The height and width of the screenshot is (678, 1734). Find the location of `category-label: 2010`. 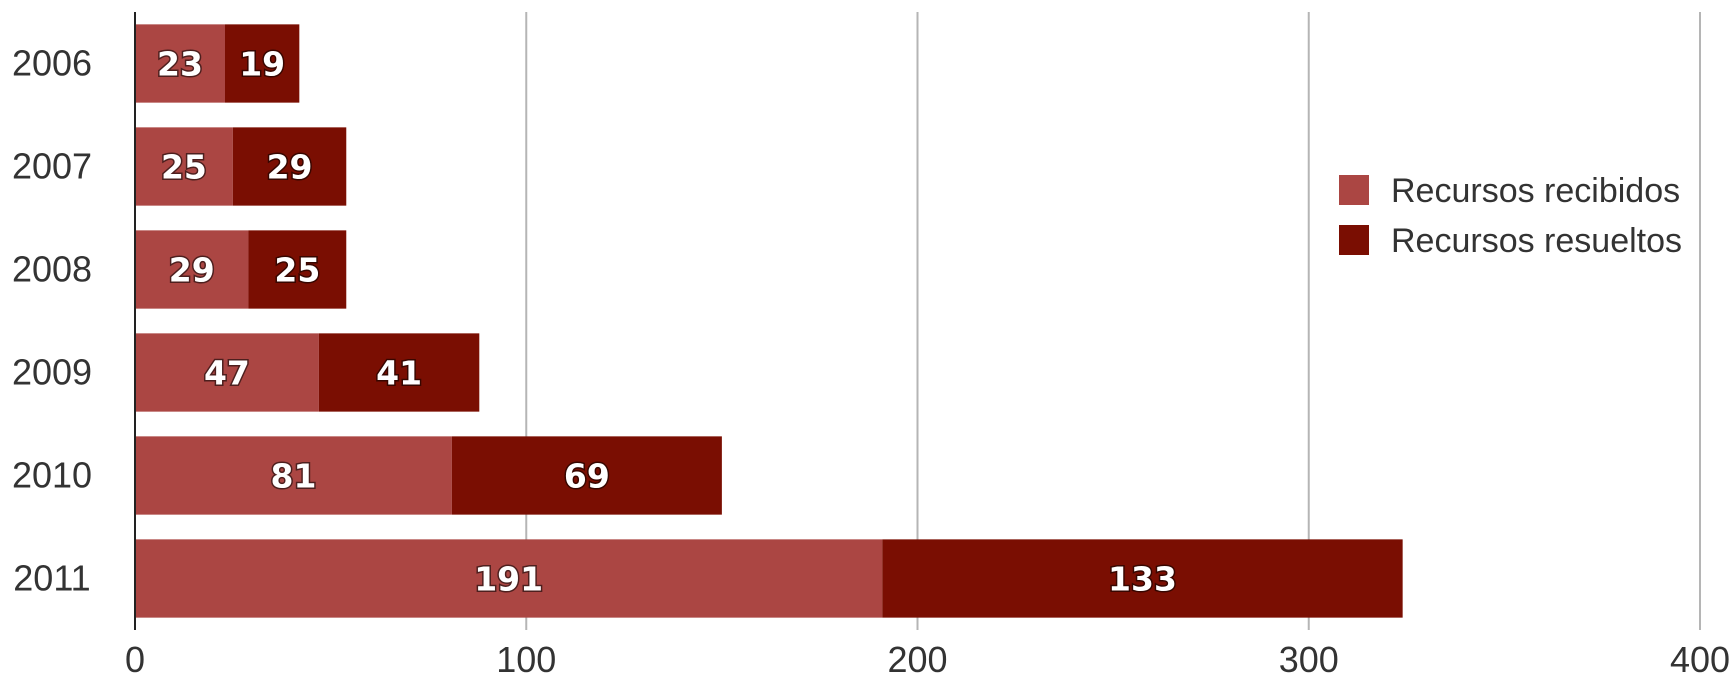

category-label: 2010 is located at coordinates (52, 475).